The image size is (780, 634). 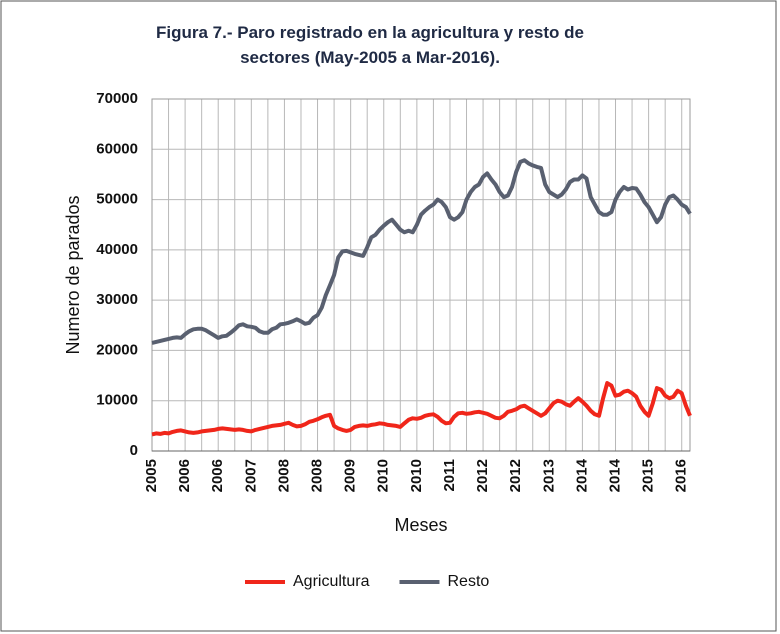 I want to click on x-tick-label: 2007, so click(x=250, y=475).